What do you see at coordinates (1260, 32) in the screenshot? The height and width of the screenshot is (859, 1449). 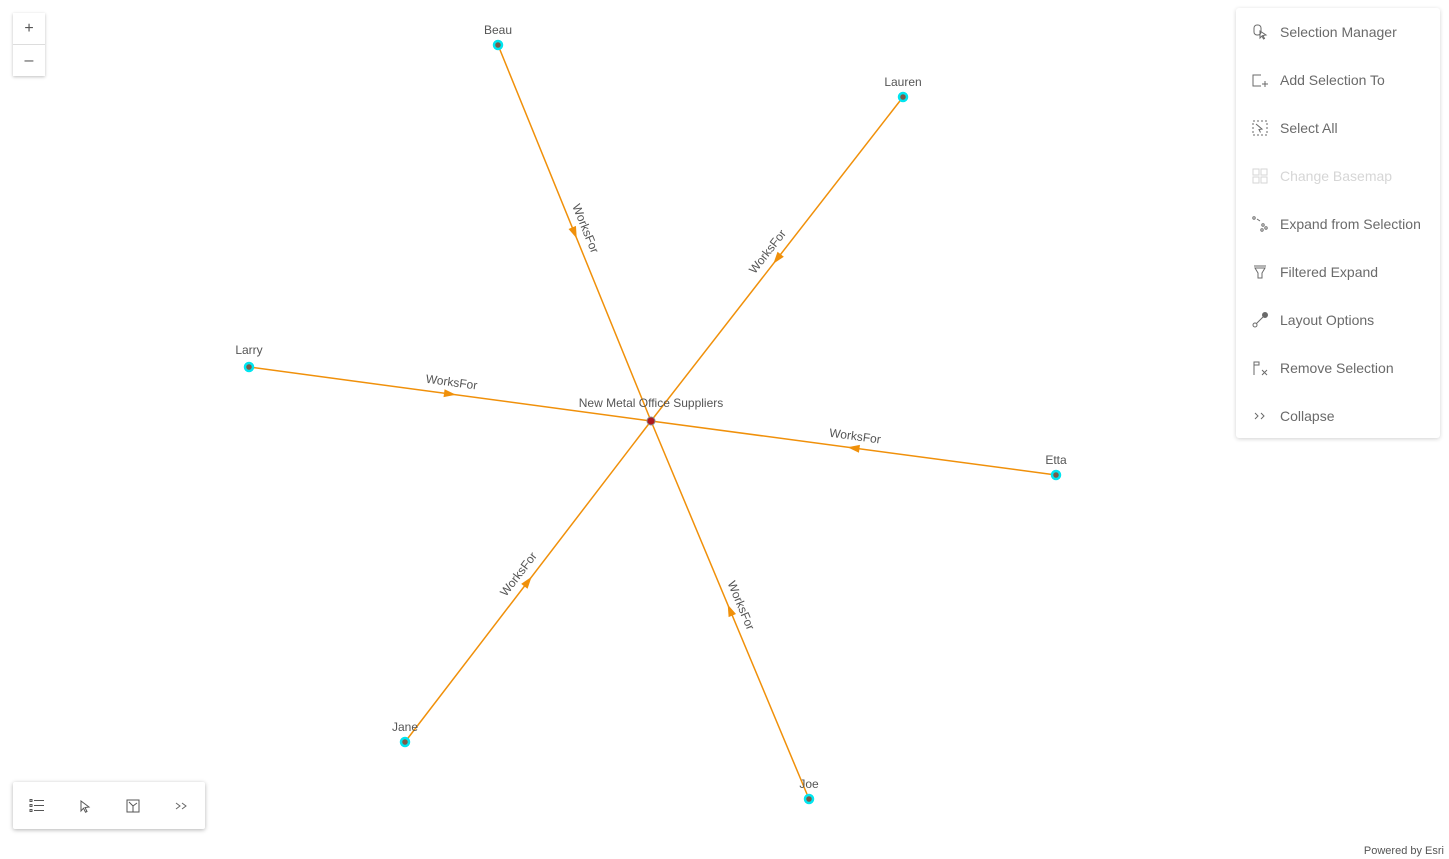 I see `selection-manager-icon` at bounding box center [1260, 32].